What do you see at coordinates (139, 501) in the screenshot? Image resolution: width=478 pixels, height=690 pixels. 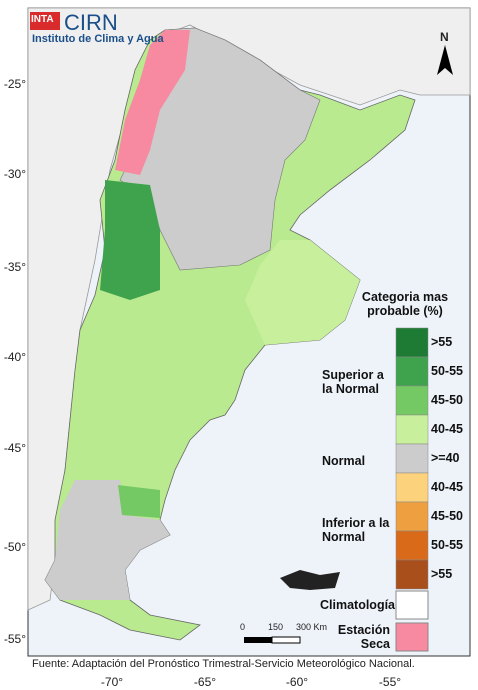 I see `region-south-green` at bounding box center [139, 501].